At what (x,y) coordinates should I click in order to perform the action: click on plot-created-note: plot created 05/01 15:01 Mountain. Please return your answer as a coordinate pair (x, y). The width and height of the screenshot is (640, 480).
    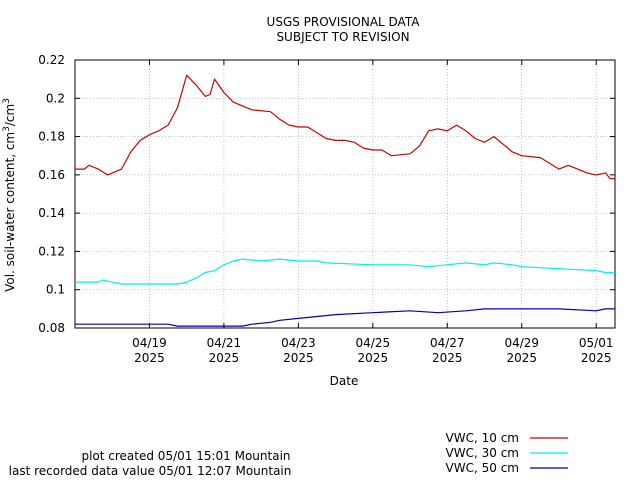
    Looking at the image, I should click on (185, 456).